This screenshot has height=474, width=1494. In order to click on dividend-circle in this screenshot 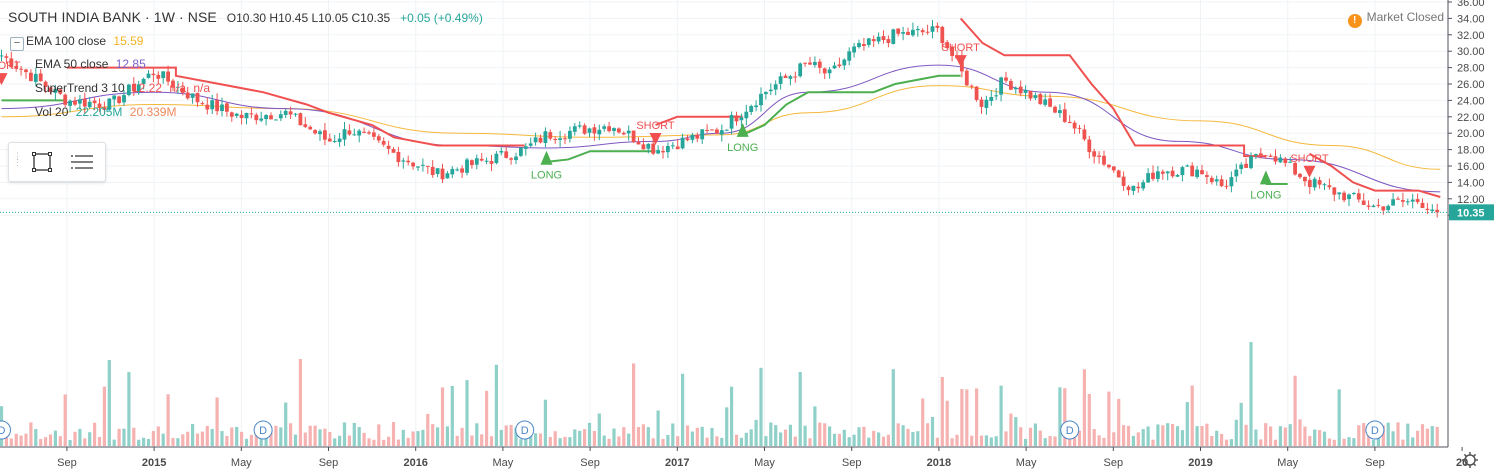, I will do `click(5, 430)`.